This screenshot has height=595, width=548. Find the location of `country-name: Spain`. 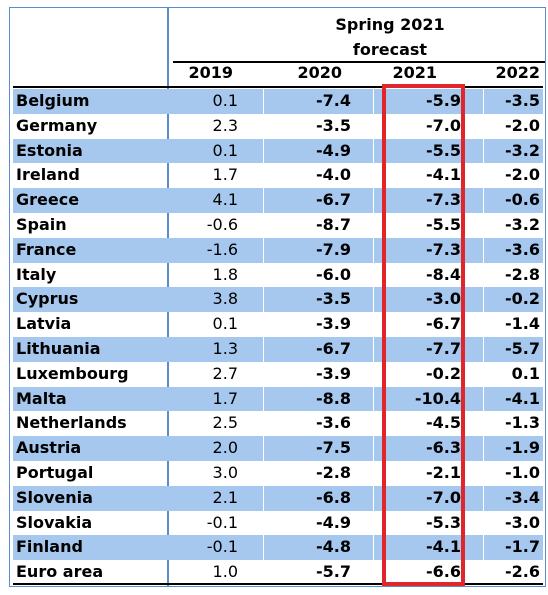

country-name: Spain is located at coordinates (41, 224).